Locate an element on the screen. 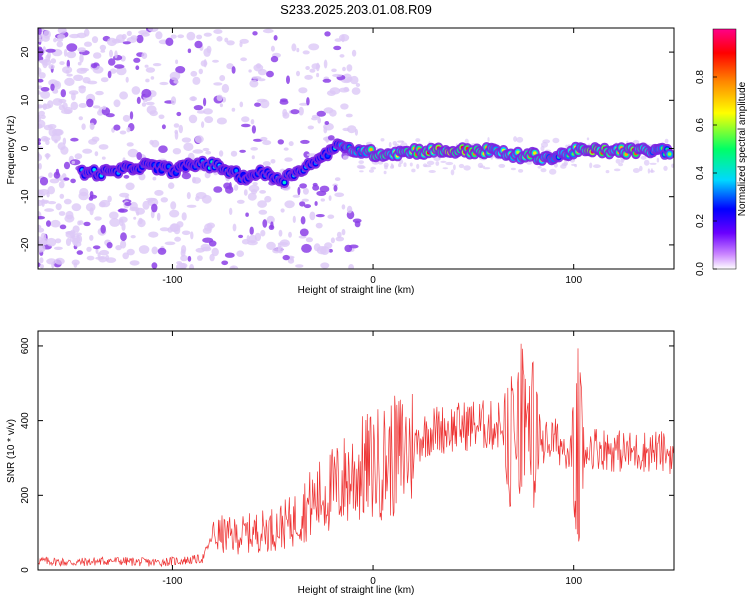 The image size is (750, 600). y-tick-label: 600 is located at coordinates (25, 345).